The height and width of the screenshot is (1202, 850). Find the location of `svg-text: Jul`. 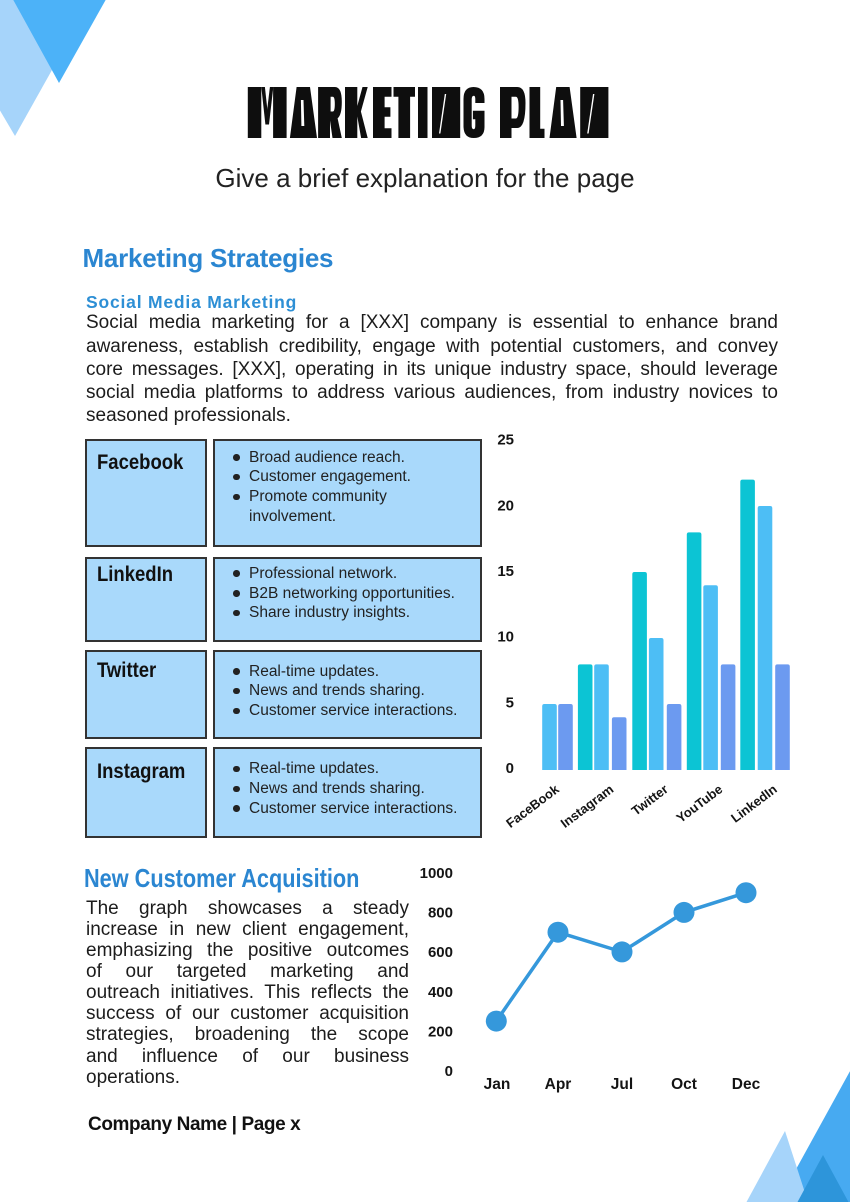

svg-text: Jul is located at coordinates (622, 1084).